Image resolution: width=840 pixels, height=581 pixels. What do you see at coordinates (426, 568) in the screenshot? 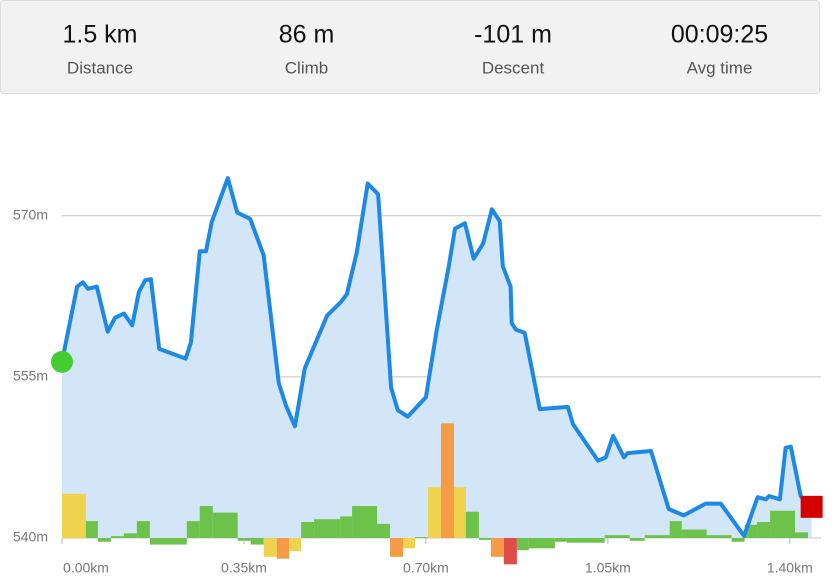
I see `x-tick-label: 0.70km` at bounding box center [426, 568].